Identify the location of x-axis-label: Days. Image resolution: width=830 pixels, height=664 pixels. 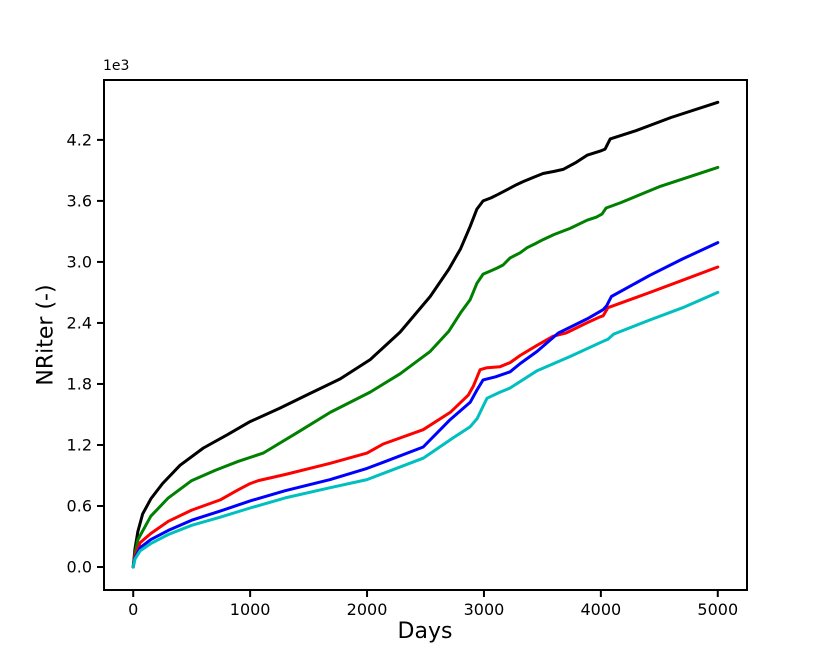
(425, 631).